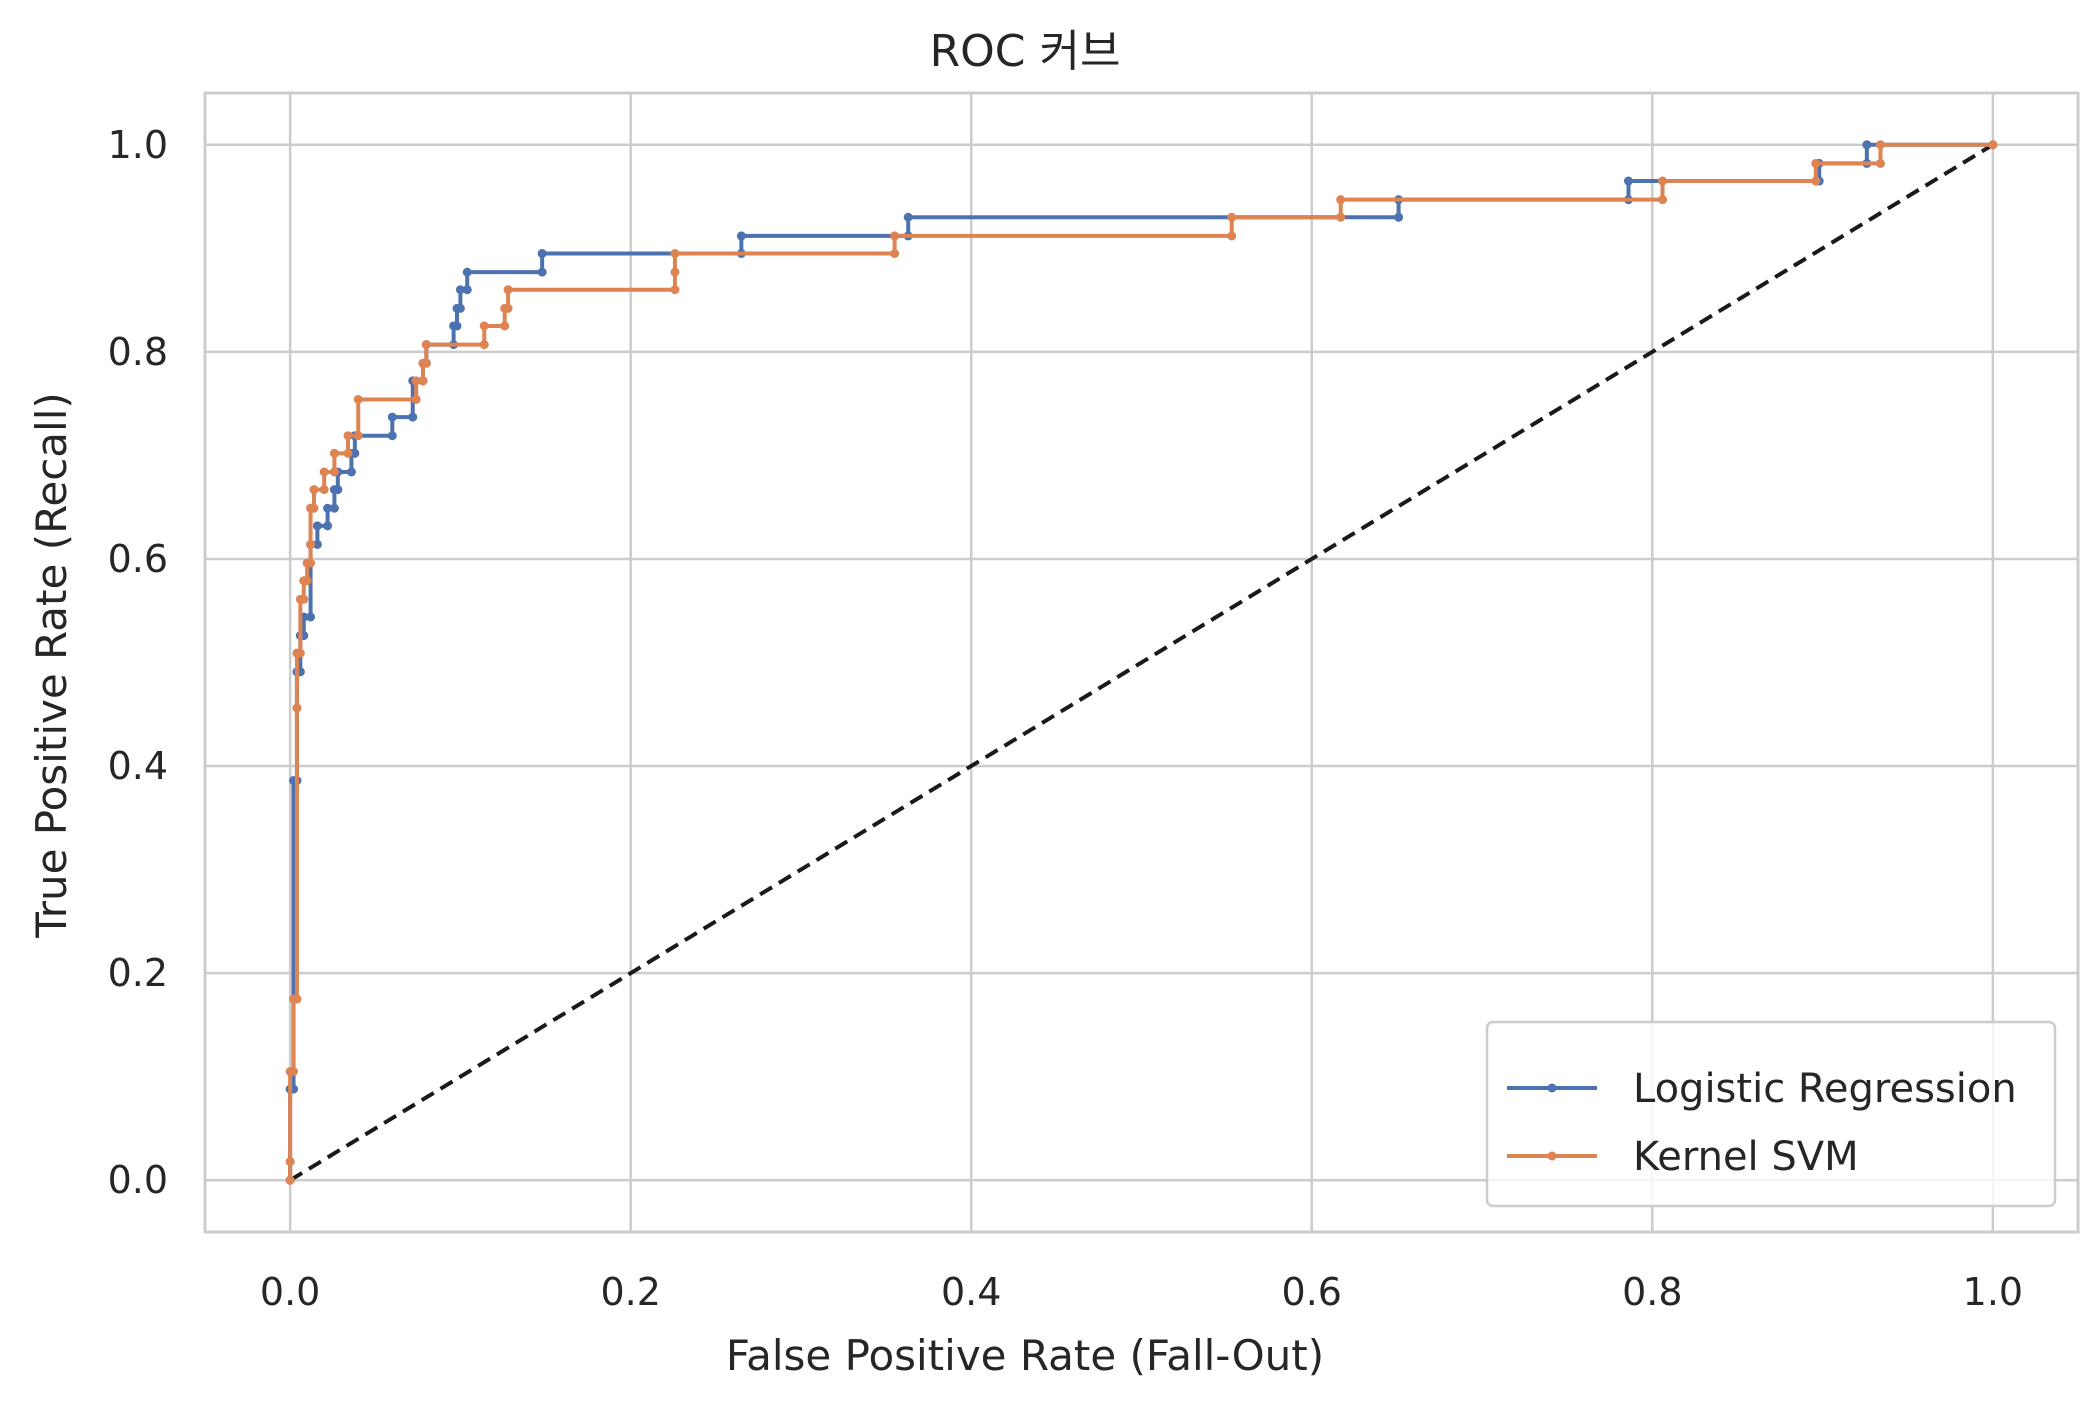 The image size is (2100, 1404). I want to click on x-tick-label: 0.4, so click(971, 1292).